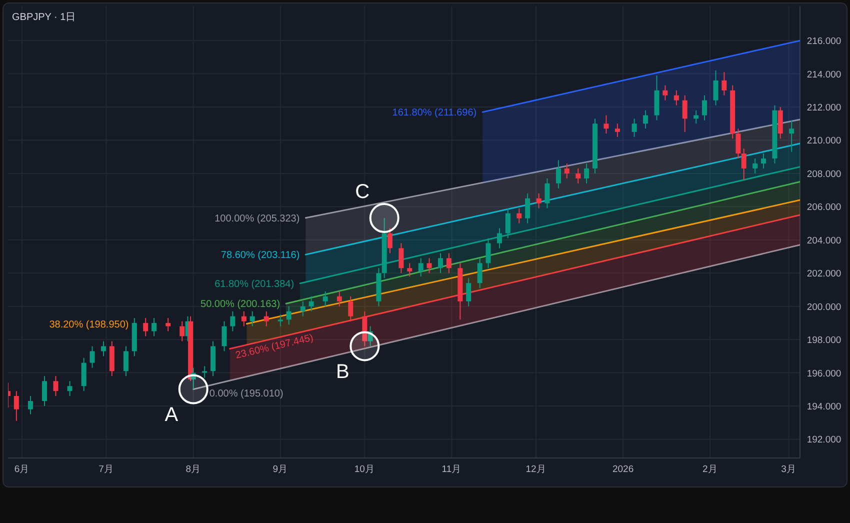 Image resolution: width=850 pixels, height=523 pixels. Describe the element at coordinates (824, 407) in the screenshot. I see `y-tick-label: 194.000` at that location.